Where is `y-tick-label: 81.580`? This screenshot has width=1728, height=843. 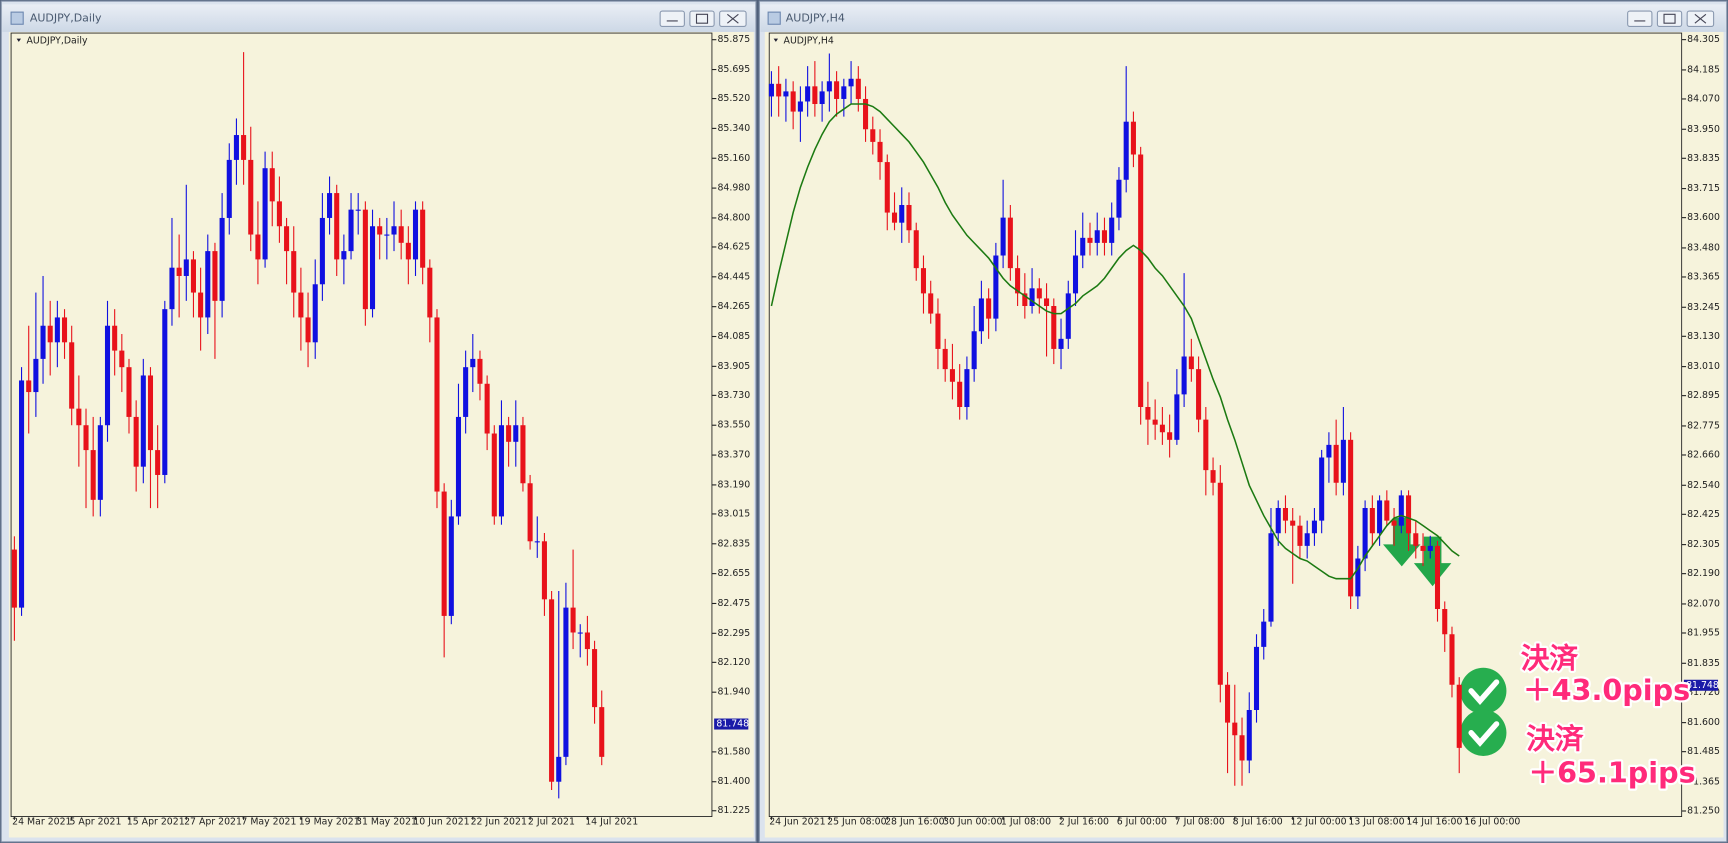
y-tick-label: 81.580 is located at coordinates (733, 751).